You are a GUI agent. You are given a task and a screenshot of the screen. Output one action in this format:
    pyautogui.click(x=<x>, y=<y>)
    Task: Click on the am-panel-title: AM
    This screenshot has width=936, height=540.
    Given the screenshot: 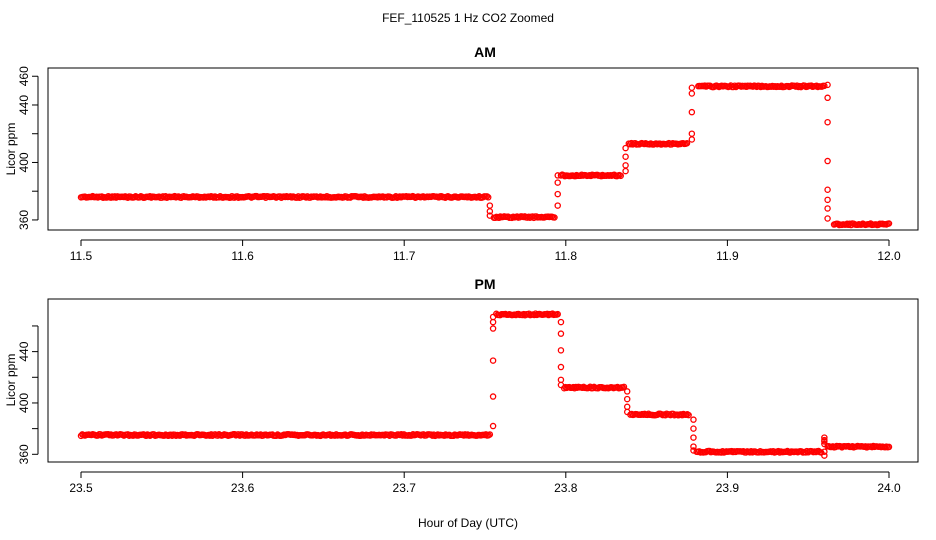 What is the action you would take?
    pyautogui.click(x=485, y=52)
    